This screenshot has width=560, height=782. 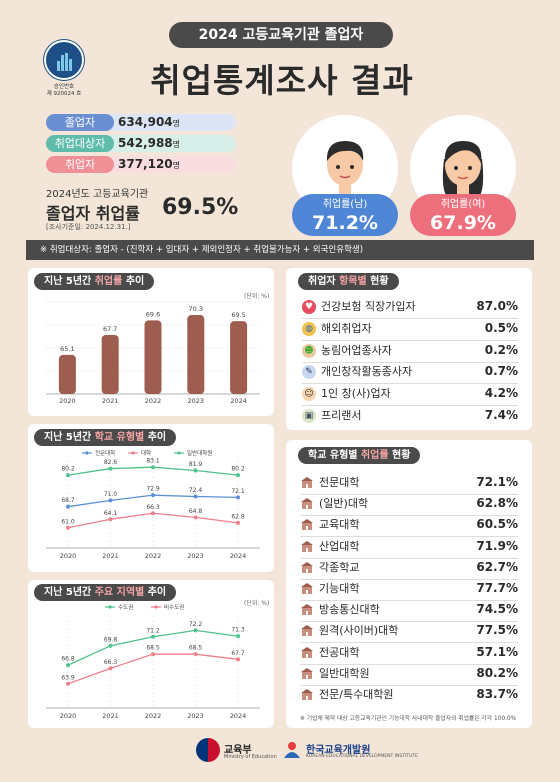 What do you see at coordinates (409, 694) in the screenshot?
I see `school-row: 전문/특수대학원 83.7%` at bounding box center [409, 694].